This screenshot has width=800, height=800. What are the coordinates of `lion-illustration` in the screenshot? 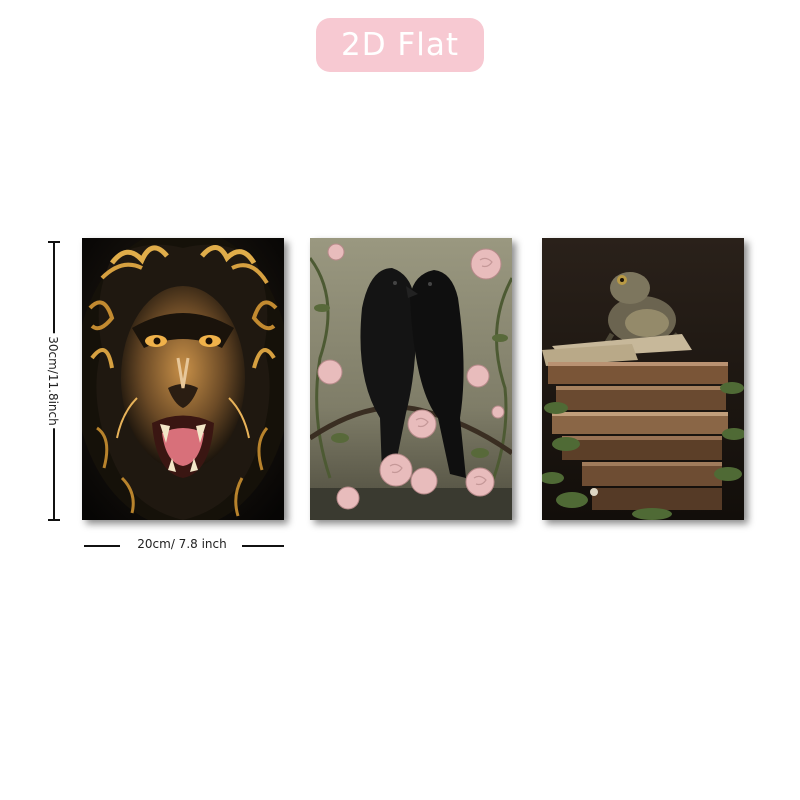 It's located at (183, 379).